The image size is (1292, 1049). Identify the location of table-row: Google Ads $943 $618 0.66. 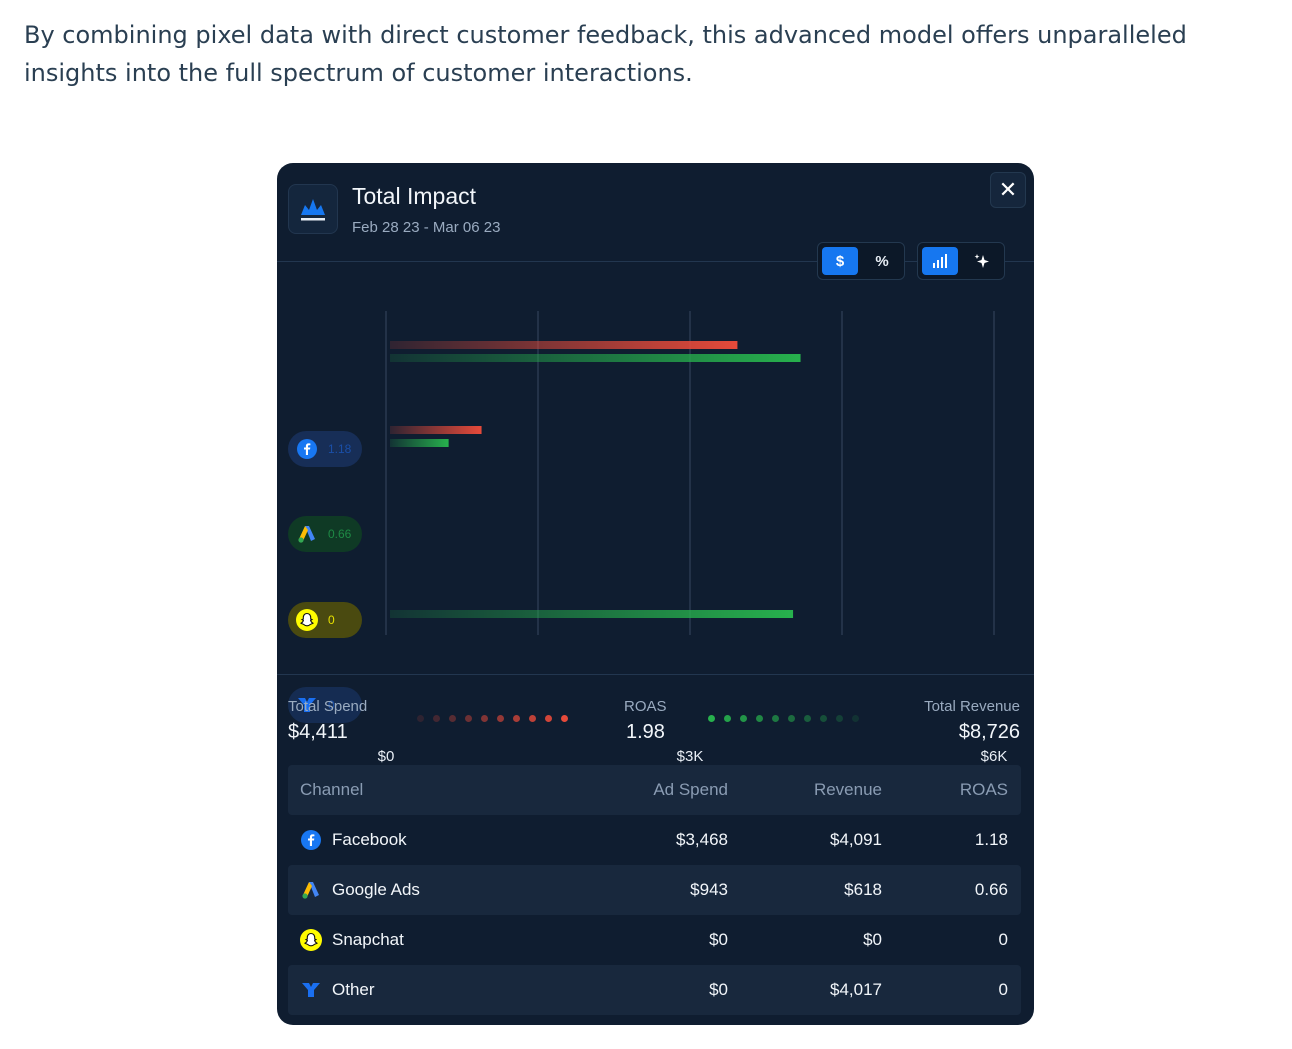
(654, 890).